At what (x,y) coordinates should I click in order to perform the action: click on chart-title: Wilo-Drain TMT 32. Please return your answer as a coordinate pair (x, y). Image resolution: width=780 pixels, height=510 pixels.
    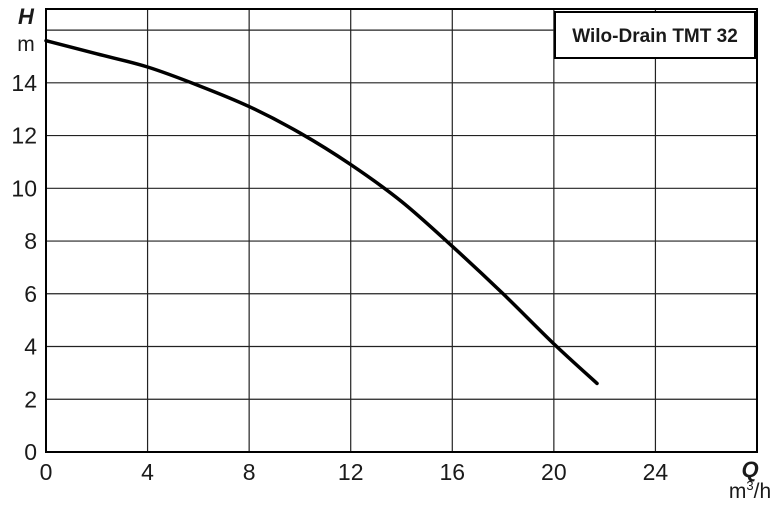
    Looking at the image, I should click on (655, 36).